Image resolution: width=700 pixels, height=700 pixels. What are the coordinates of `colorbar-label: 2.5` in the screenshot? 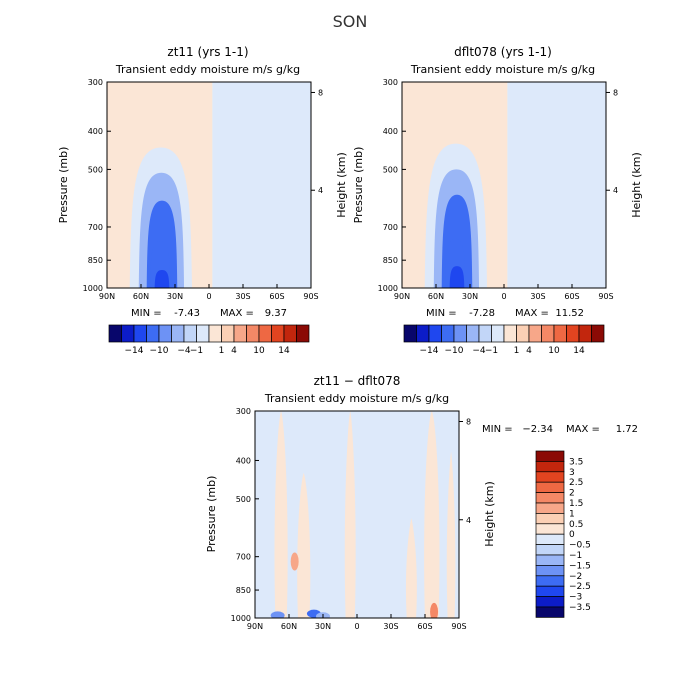 It's located at (576, 483).